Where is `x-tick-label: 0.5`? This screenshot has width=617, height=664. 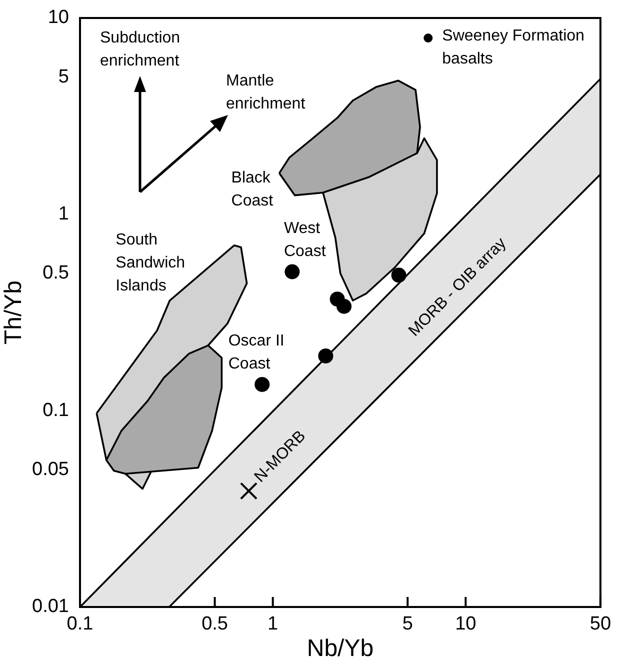
x-tick-label: 0.5 is located at coordinates (215, 624).